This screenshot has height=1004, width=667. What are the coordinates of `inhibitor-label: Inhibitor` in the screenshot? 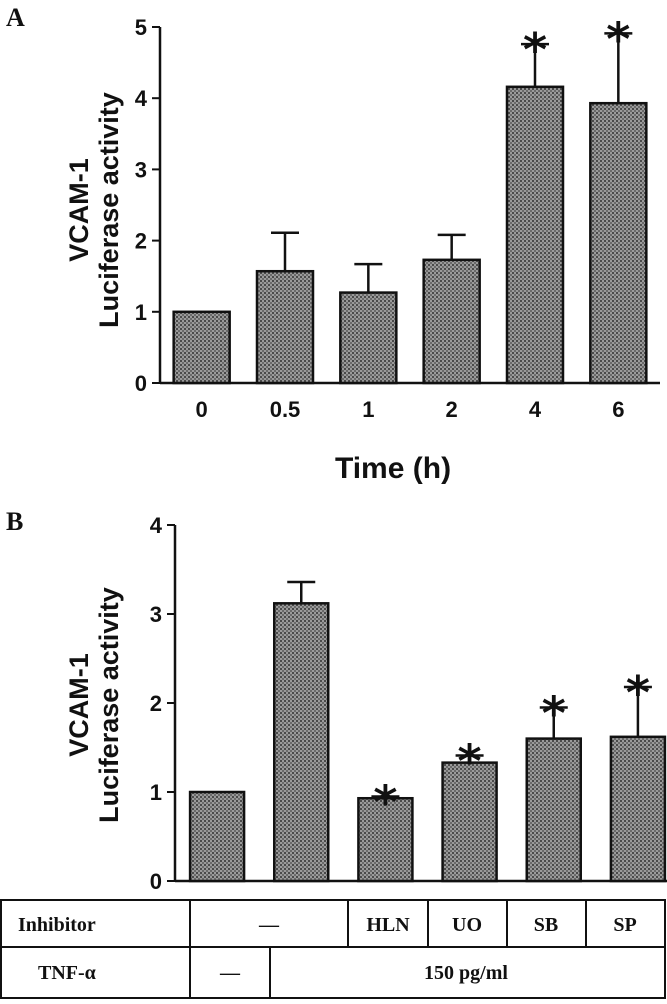 It's located at (57, 925).